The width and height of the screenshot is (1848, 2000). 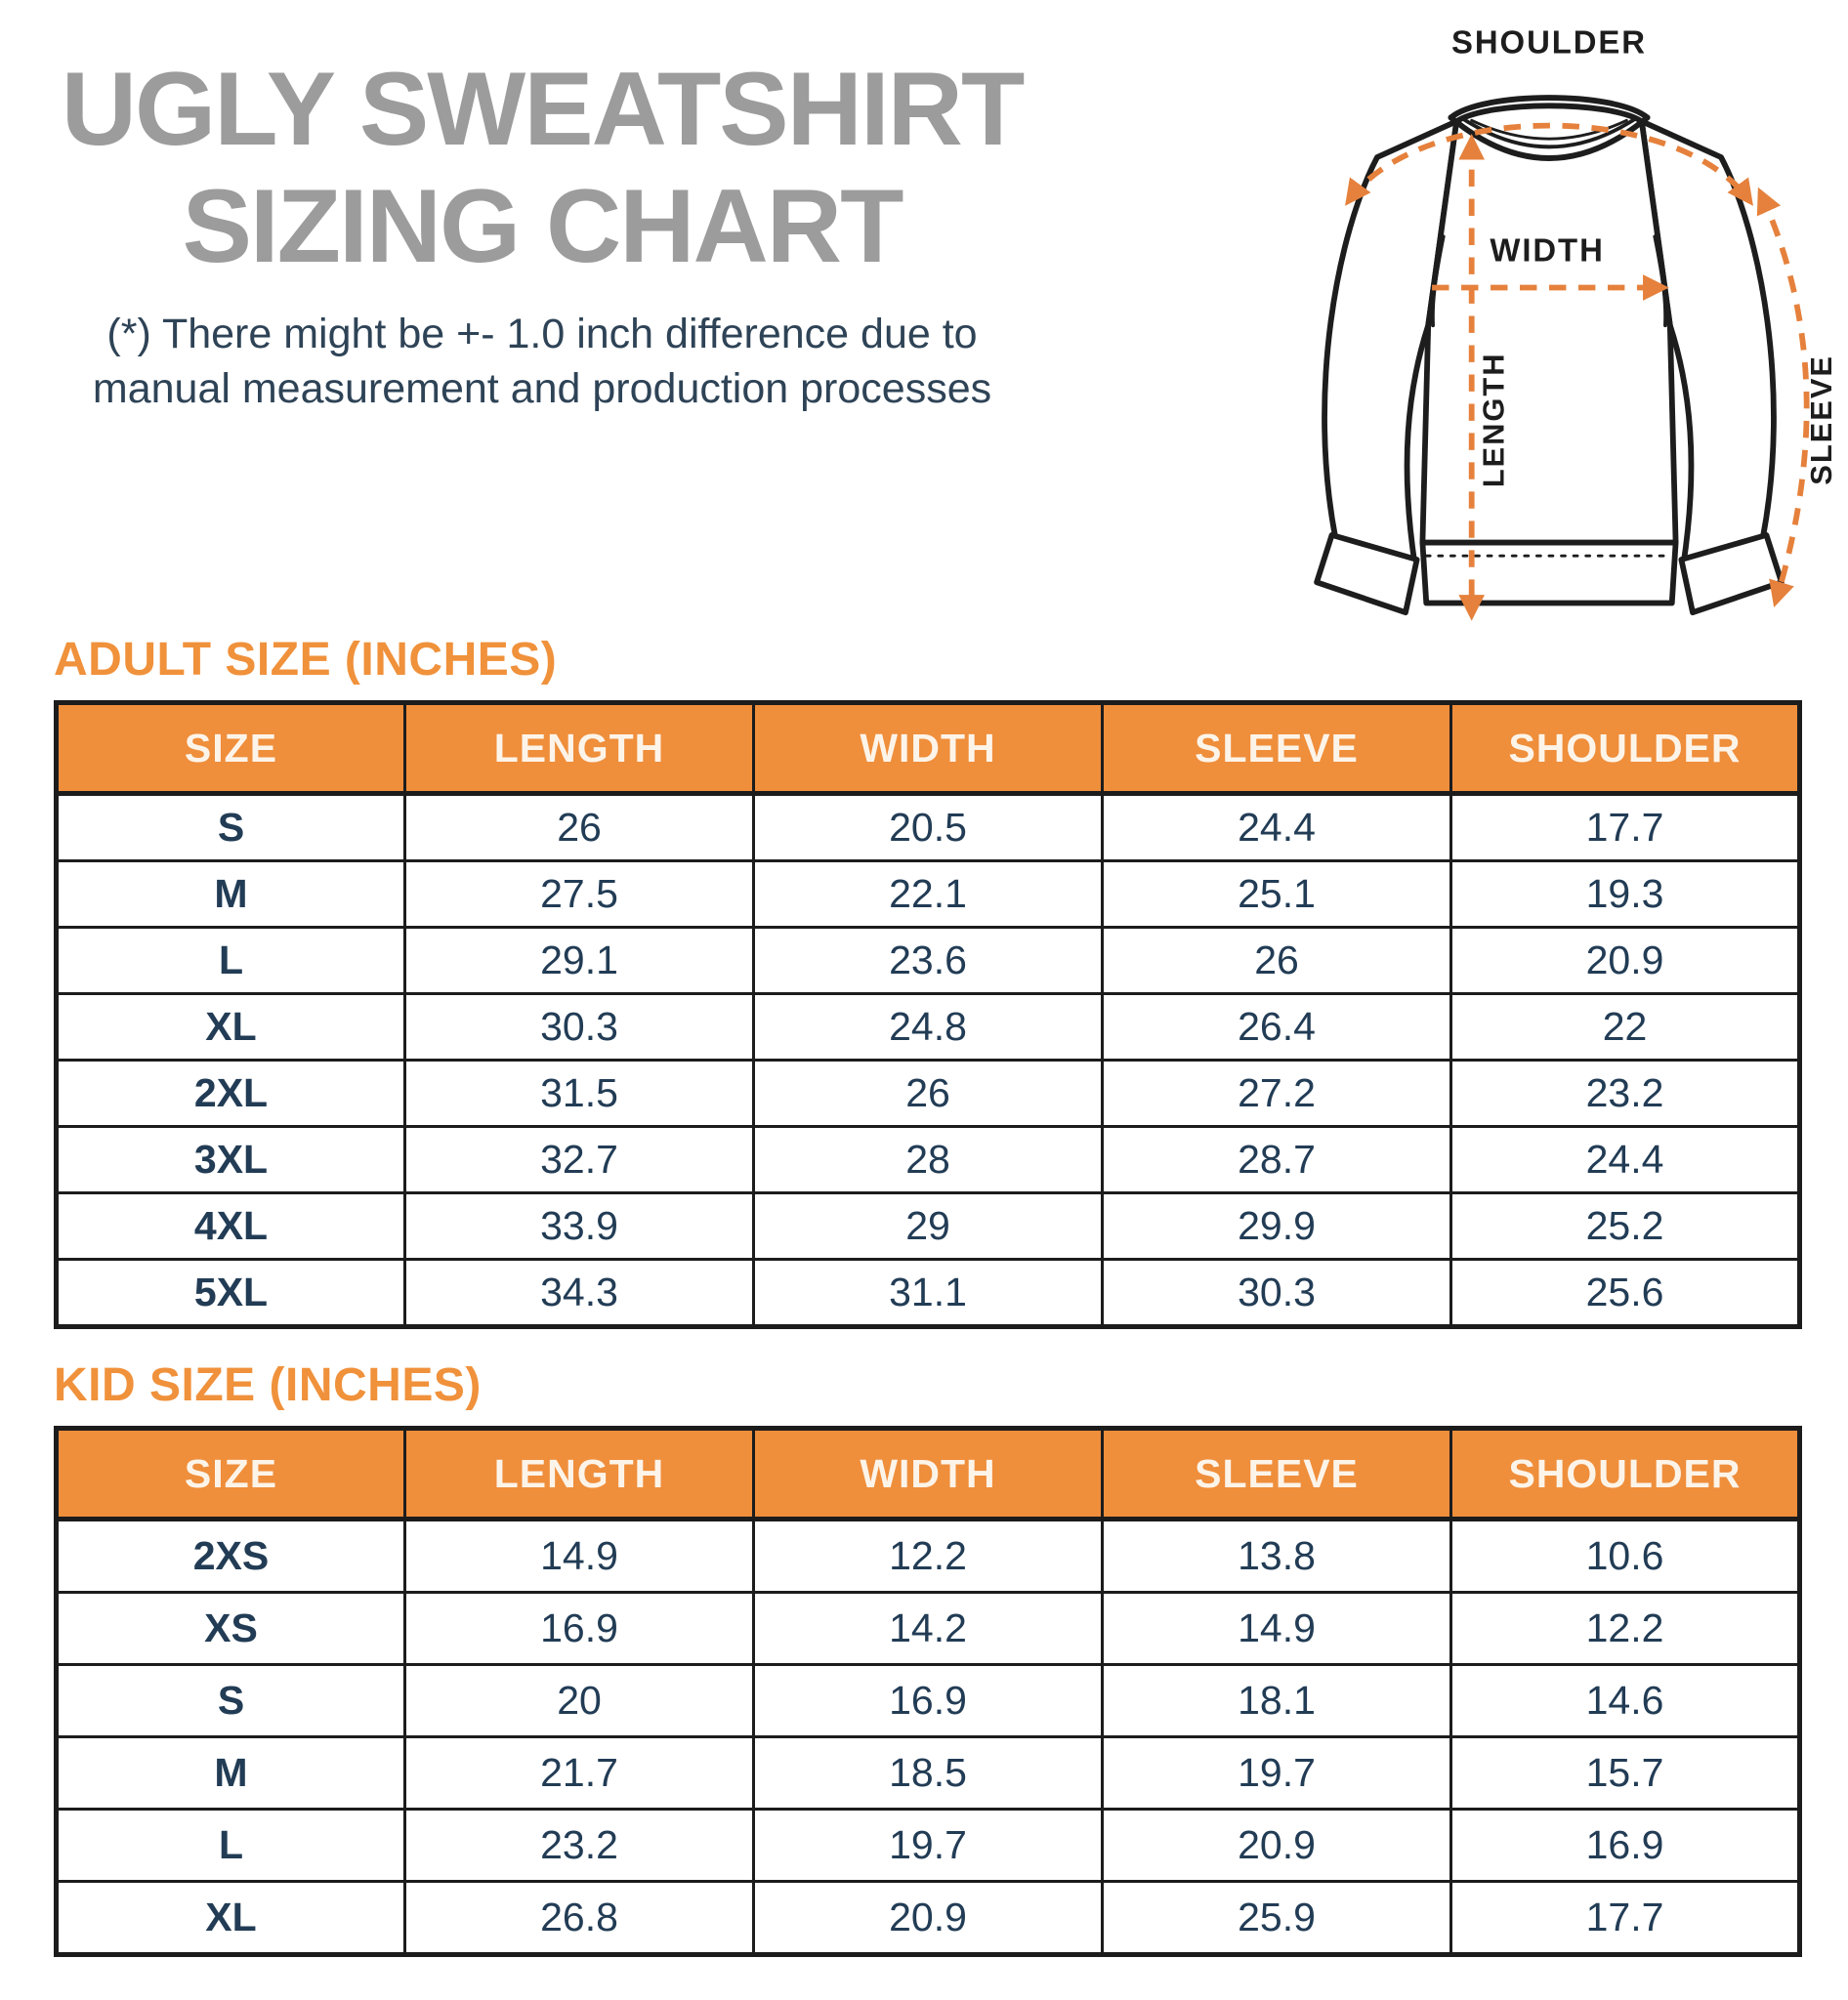 I want to click on length-value: 30.3, so click(x=579, y=1027).